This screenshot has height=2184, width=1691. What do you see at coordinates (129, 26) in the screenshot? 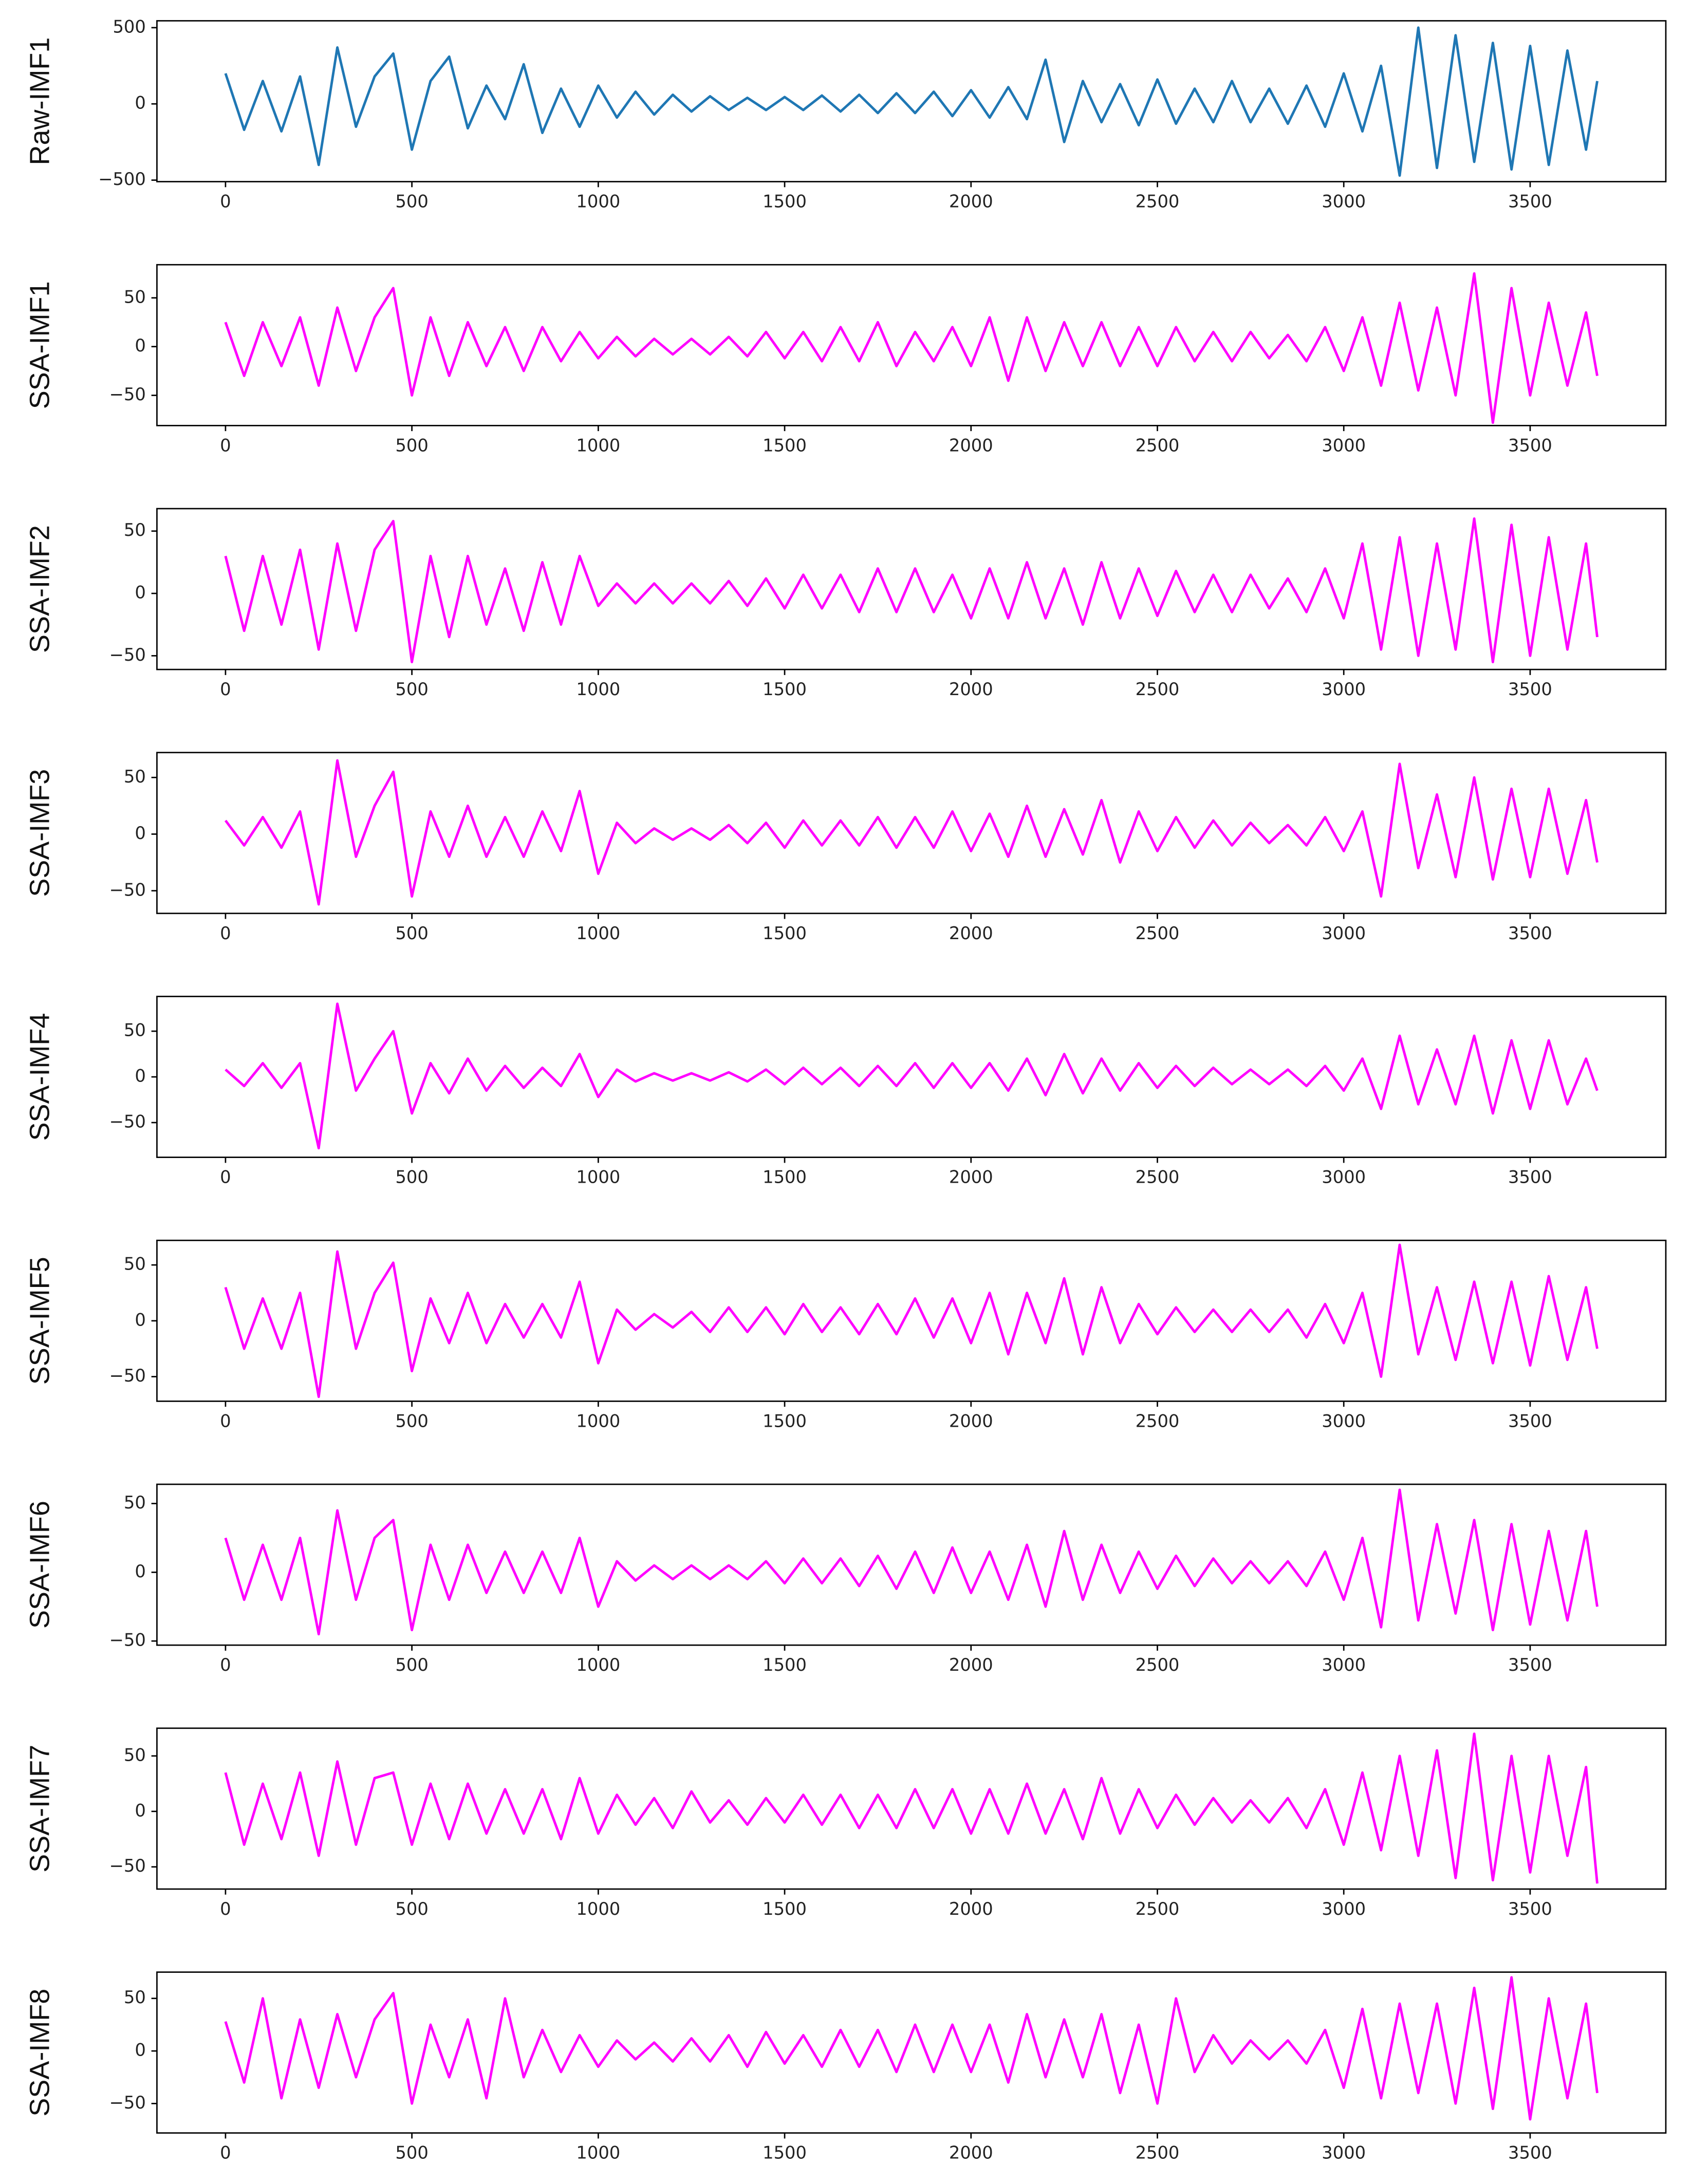
I see `y-tick-label: 500` at bounding box center [129, 26].